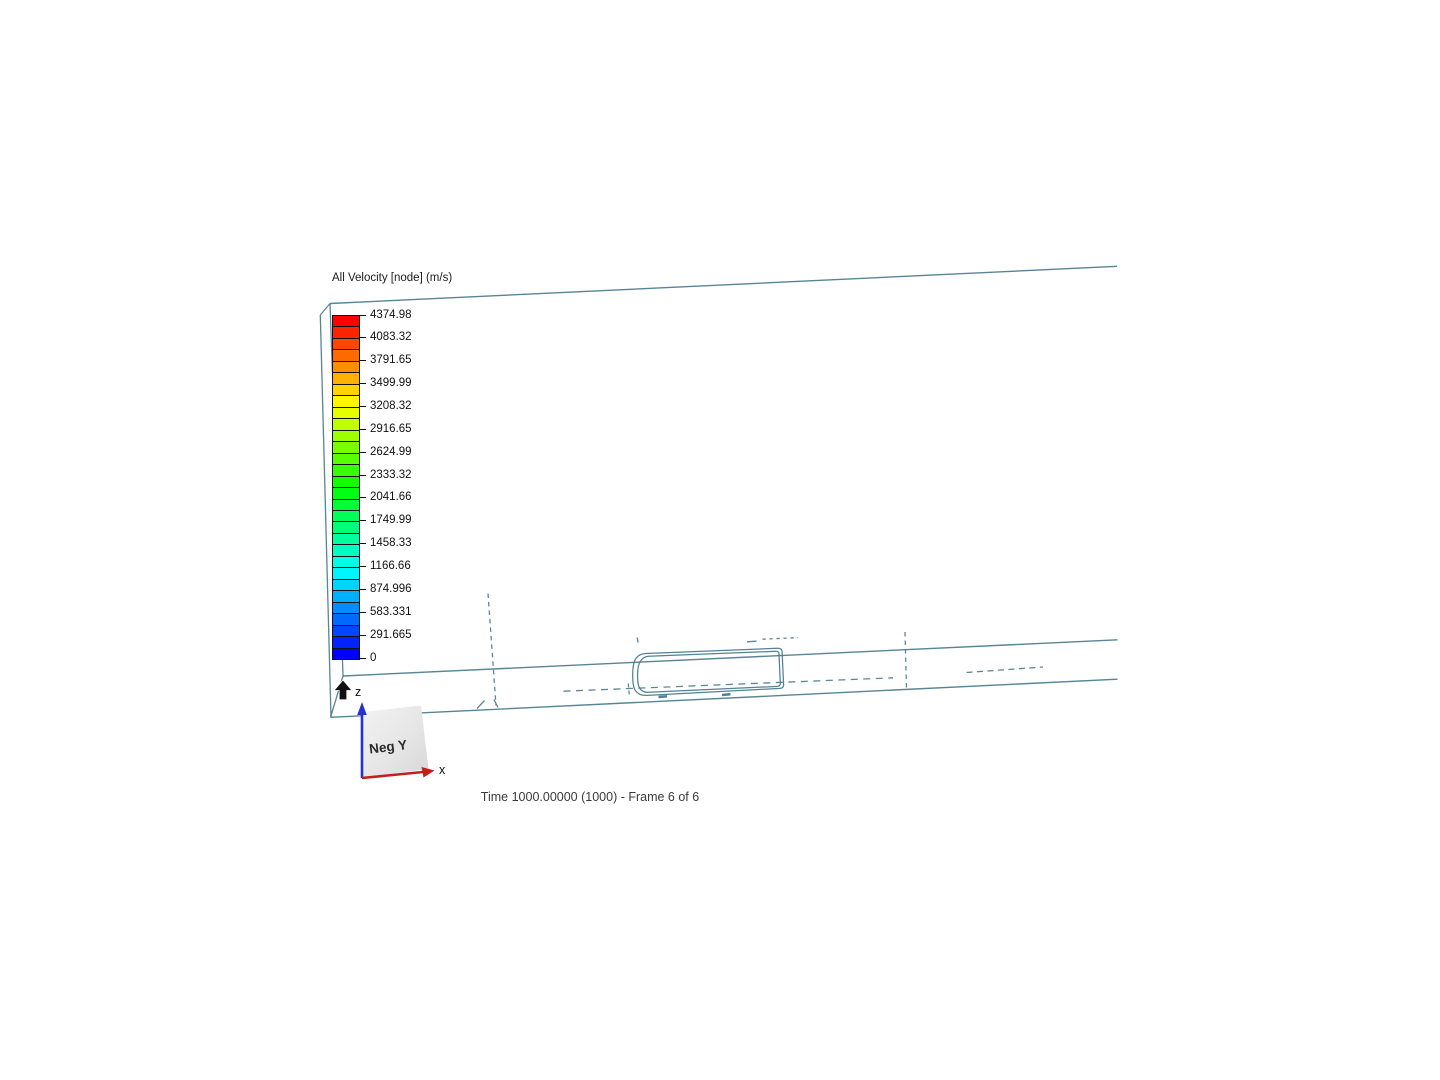  I want to click on channel-left-front-edge, so click(325, 516).